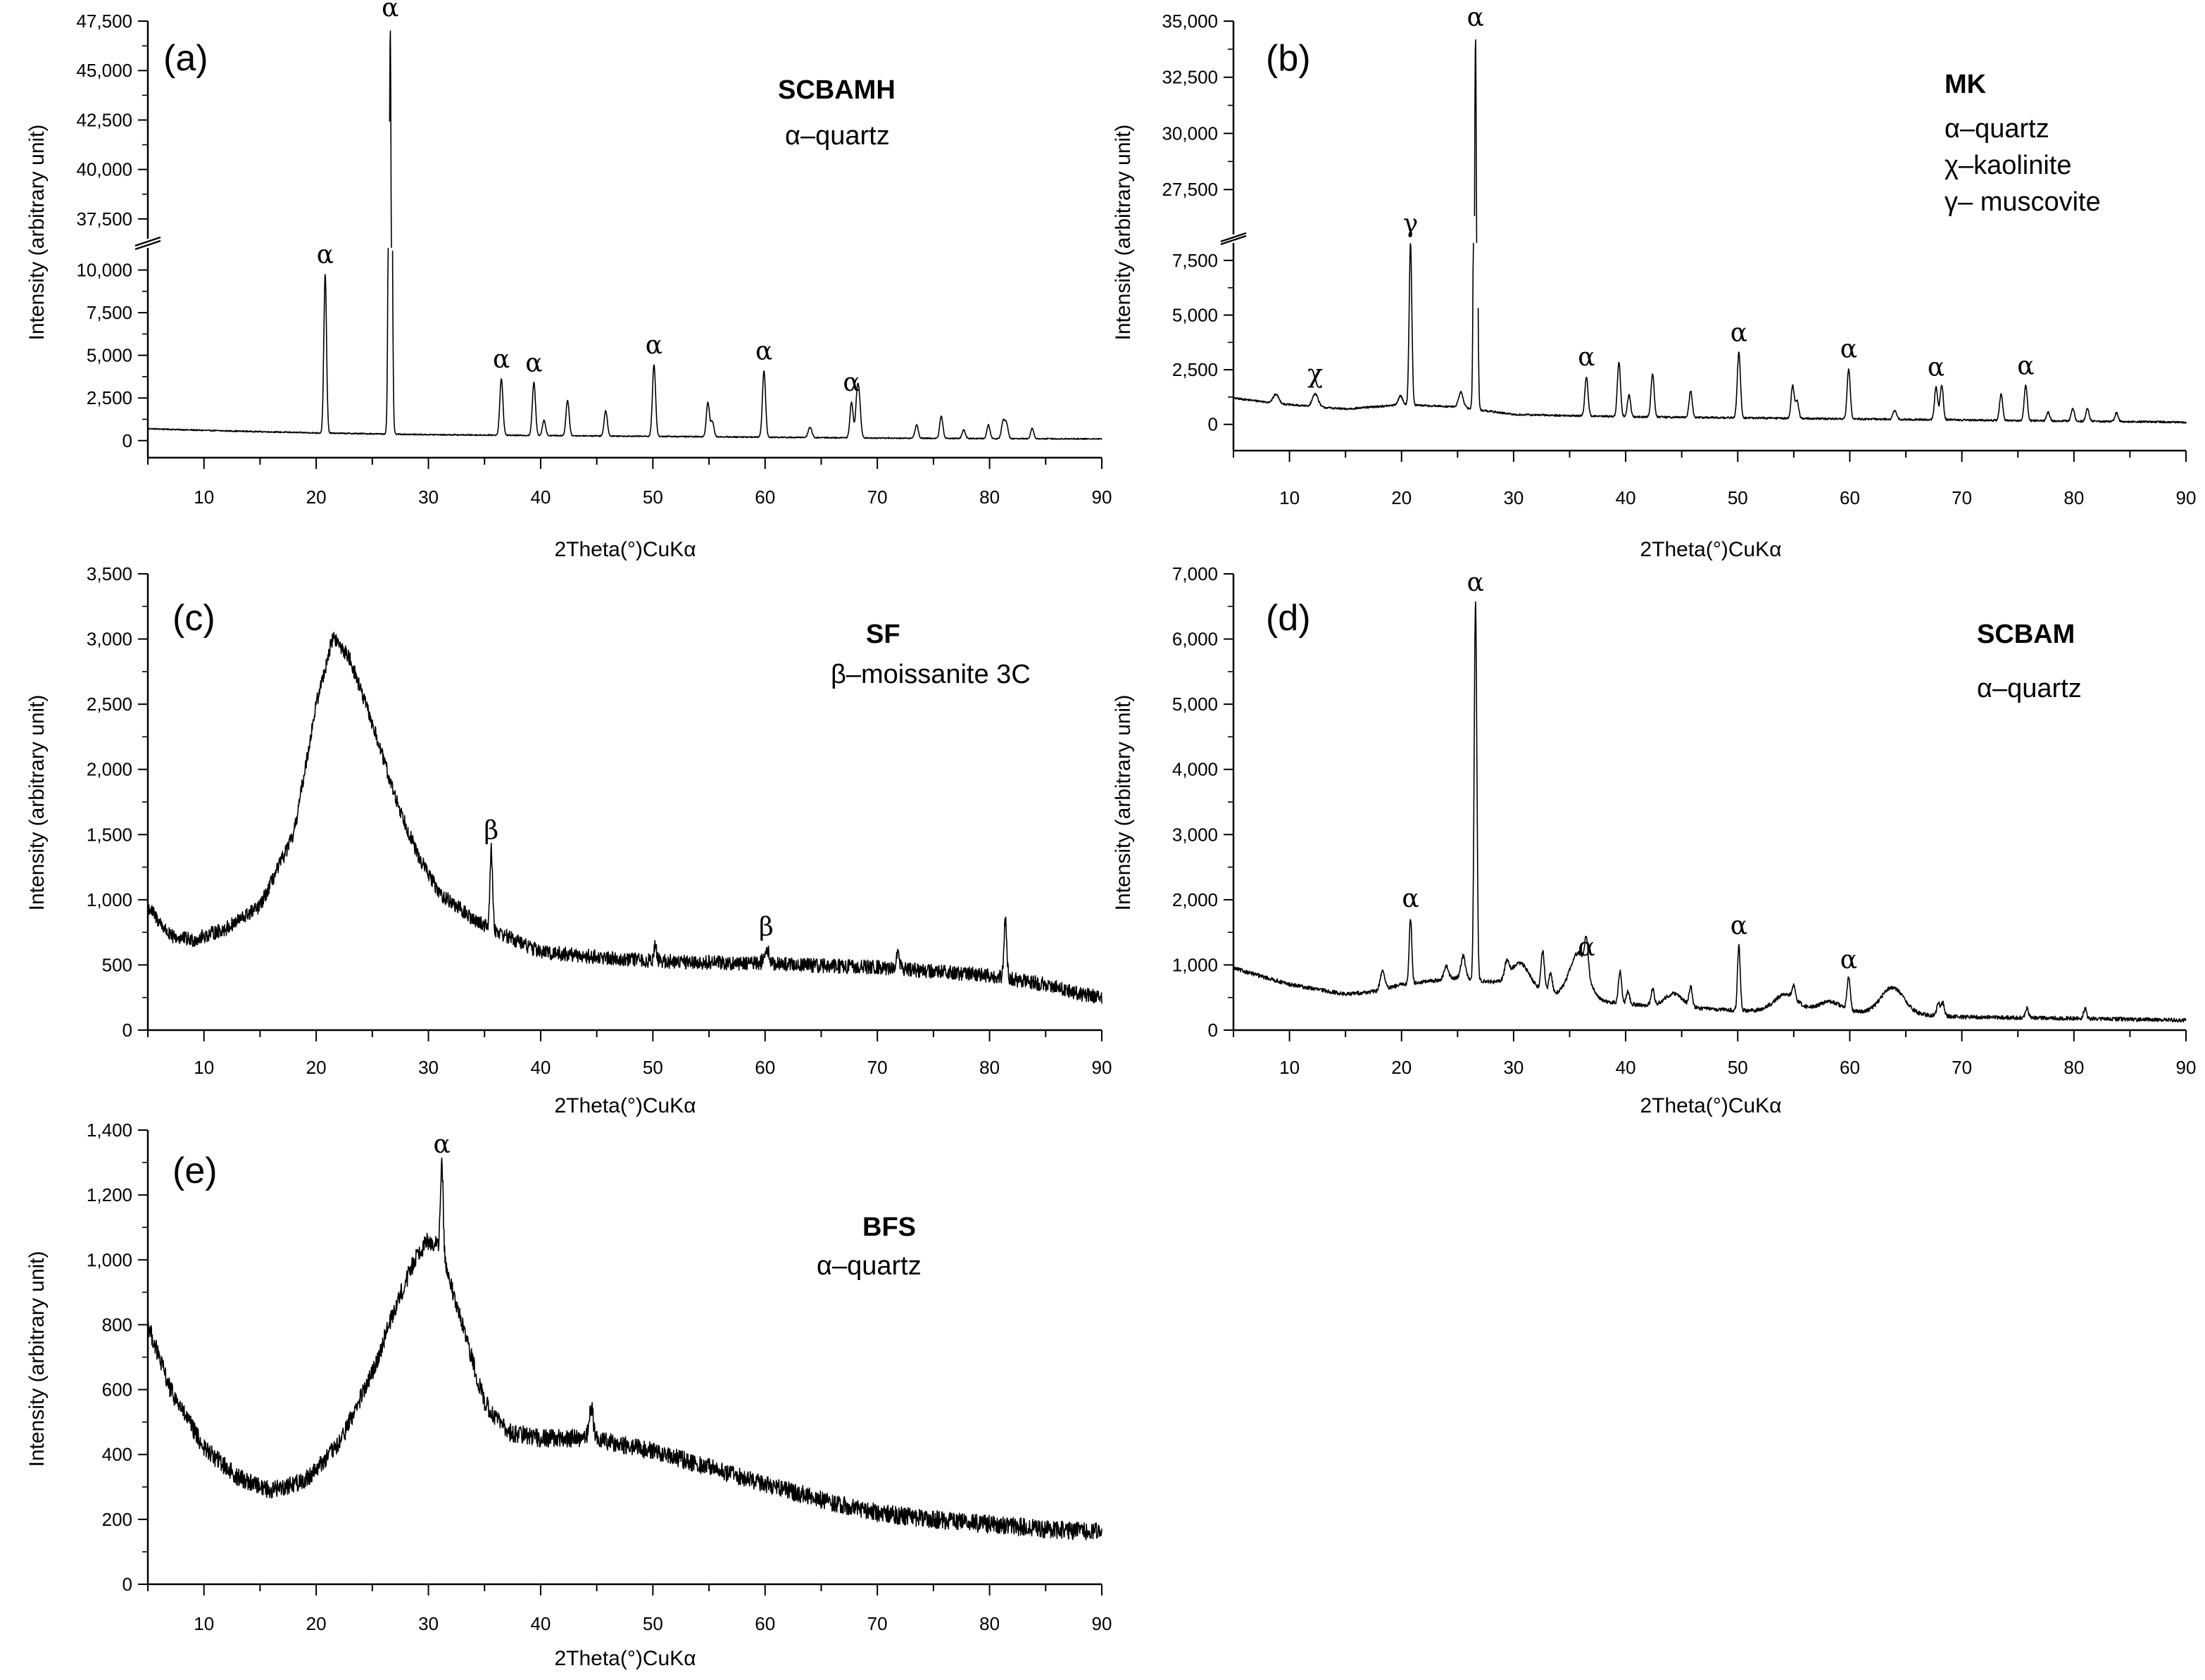 The width and height of the screenshot is (2205, 1680). Describe the element at coordinates (1966, 85) in the screenshot. I see `sample-name: MK` at that location.